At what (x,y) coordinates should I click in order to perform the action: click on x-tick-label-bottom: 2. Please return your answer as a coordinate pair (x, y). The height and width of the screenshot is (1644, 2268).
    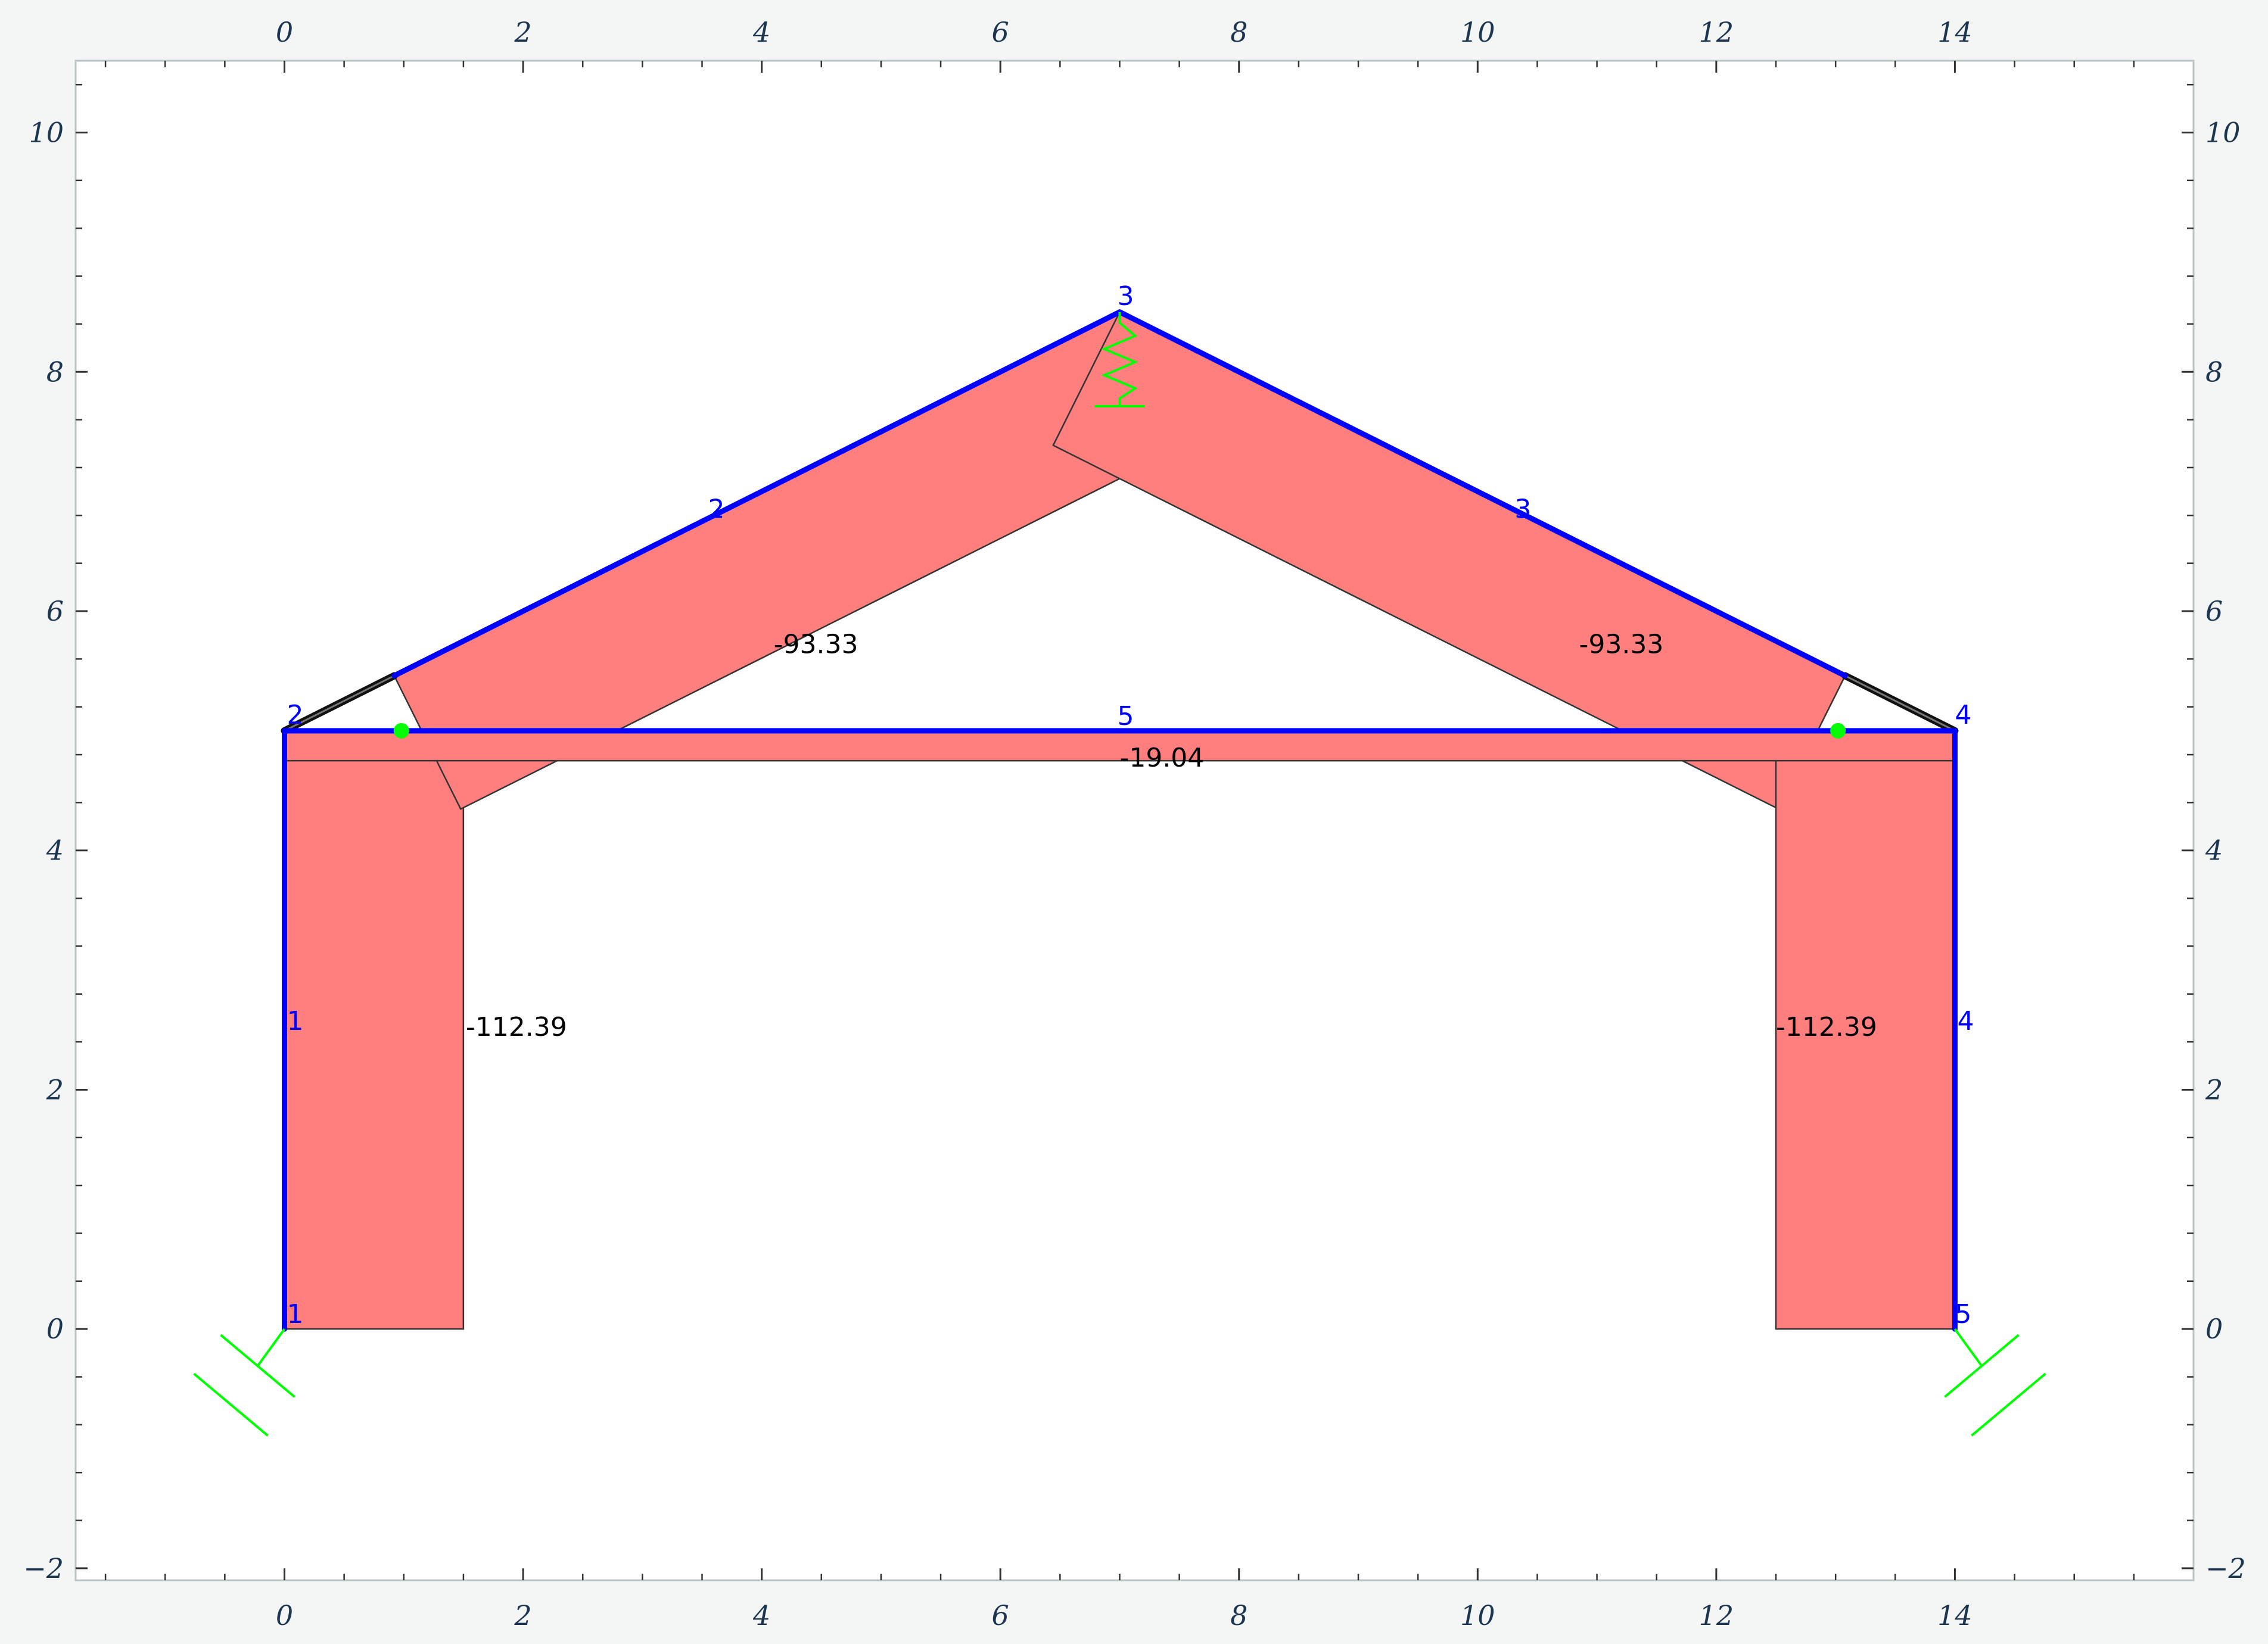
    Looking at the image, I should click on (522, 1615).